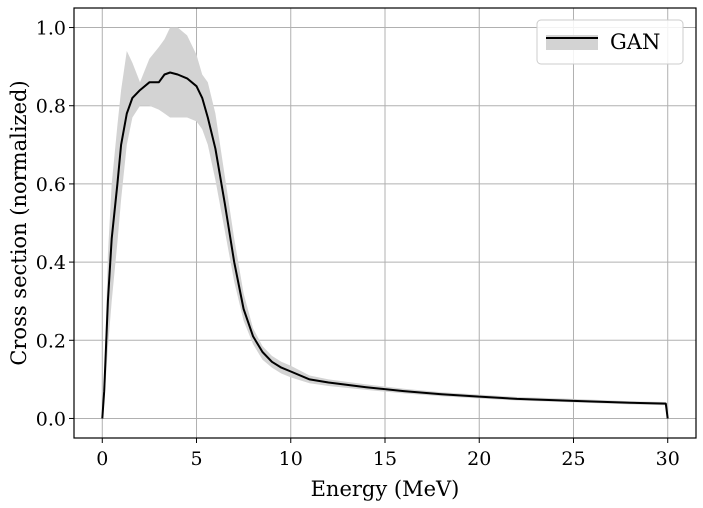 Image resolution: width=703 pixels, height=508 pixels. What do you see at coordinates (19, 222) in the screenshot?
I see `y-axis-label: Cross section (normalized)` at bounding box center [19, 222].